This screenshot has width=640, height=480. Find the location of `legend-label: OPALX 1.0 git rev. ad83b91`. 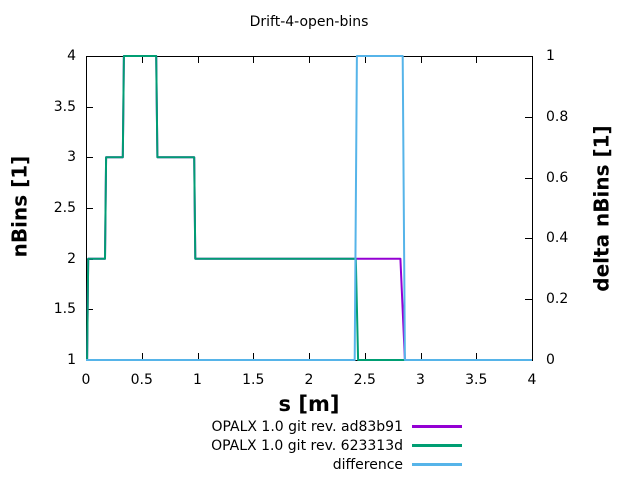

legend-label: OPALX 1.0 git rev. ad83b91 is located at coordinates (307, 426).